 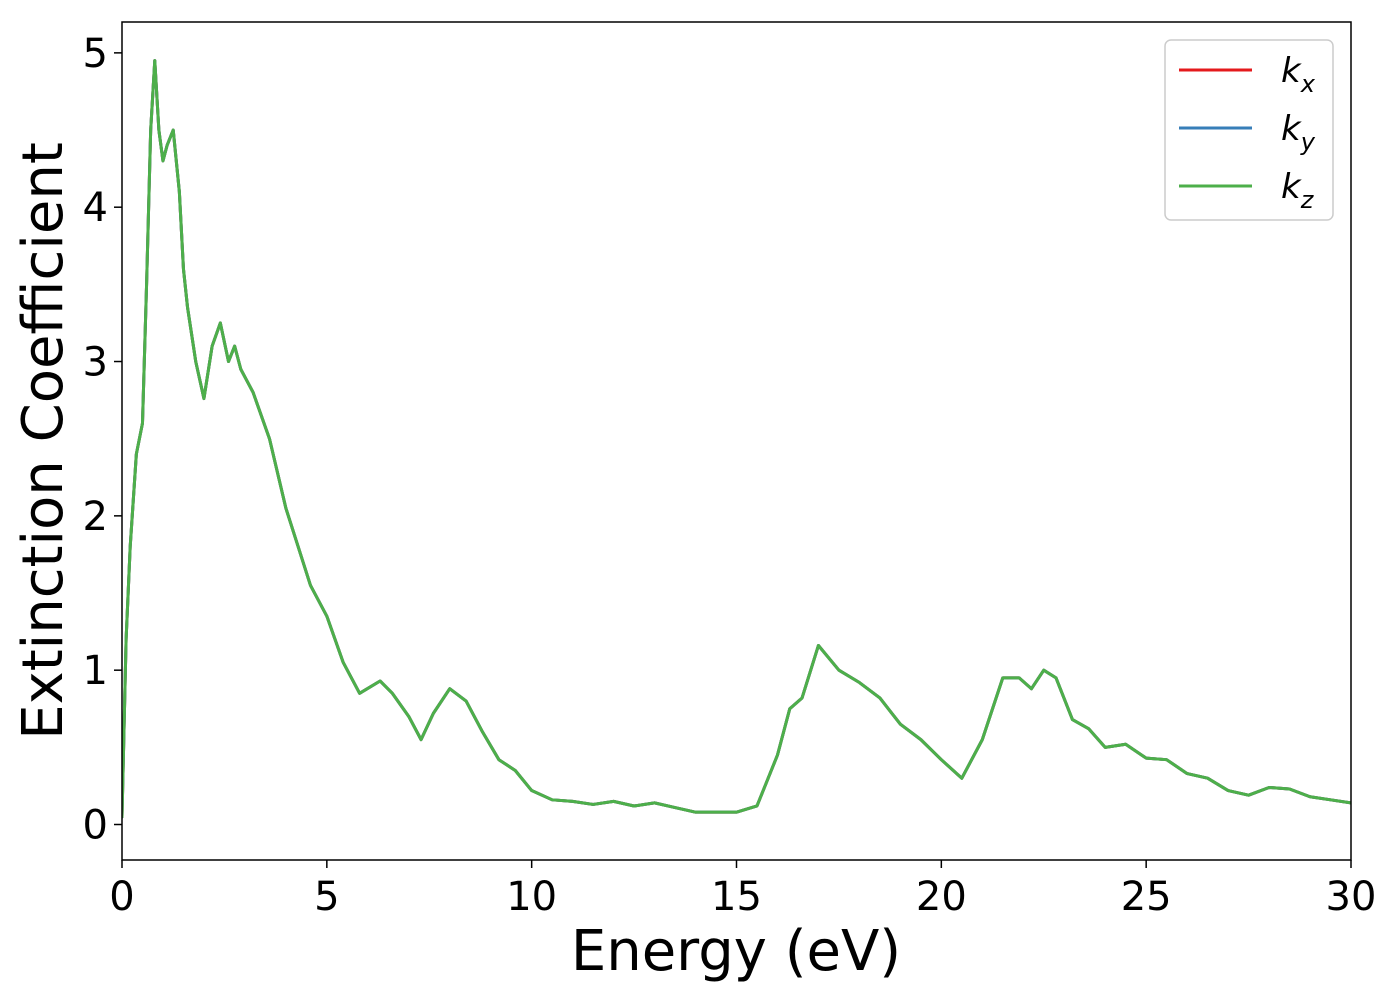 I want to click on legend-box, so click(x=1249, y=130).